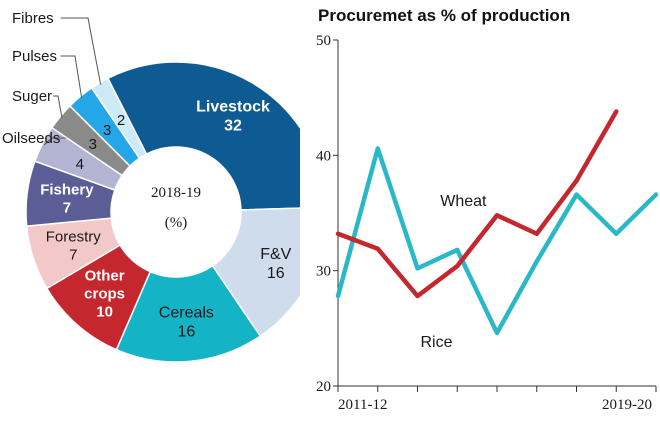  I want to click on donut-label-fibres: Fibres, so click(33, 18).